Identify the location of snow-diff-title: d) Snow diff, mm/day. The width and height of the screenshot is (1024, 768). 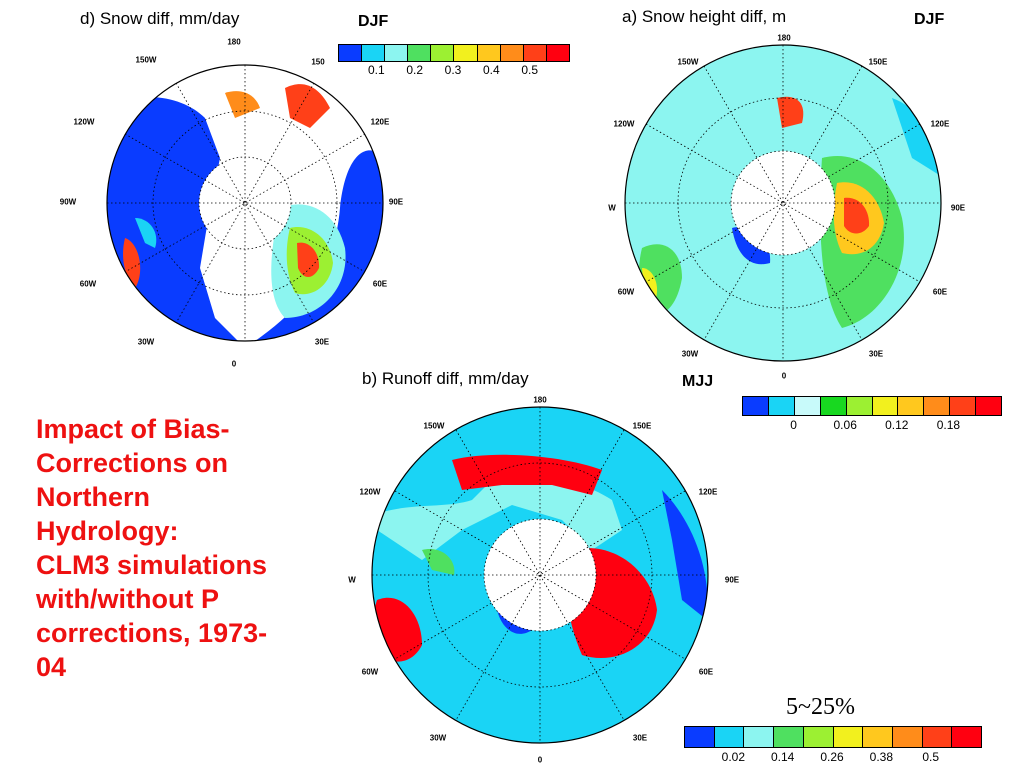
(160, 18).